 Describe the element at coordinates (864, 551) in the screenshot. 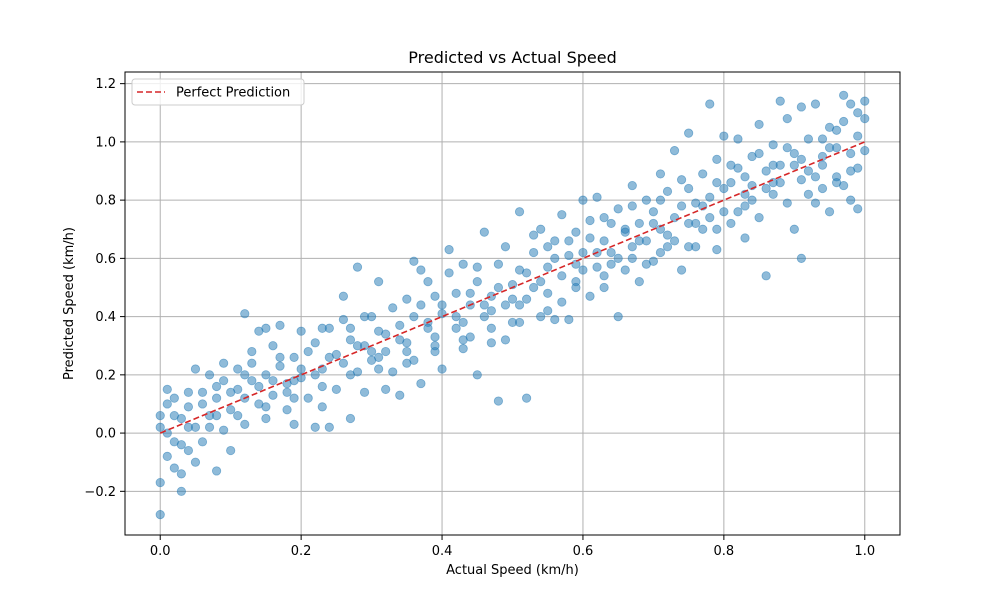

I see `x-tick-label: 1.0` at that location.